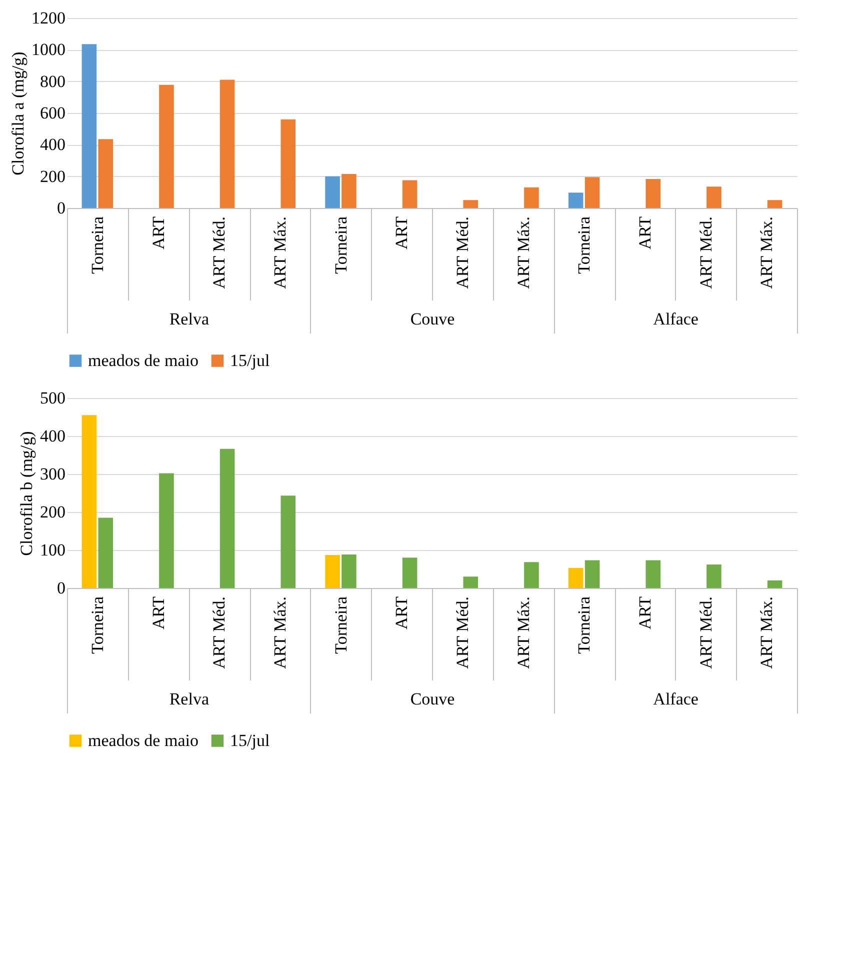 This screenshot has width=852, height=961. I want to click on y-tick-label: 300, so click(53, 474).